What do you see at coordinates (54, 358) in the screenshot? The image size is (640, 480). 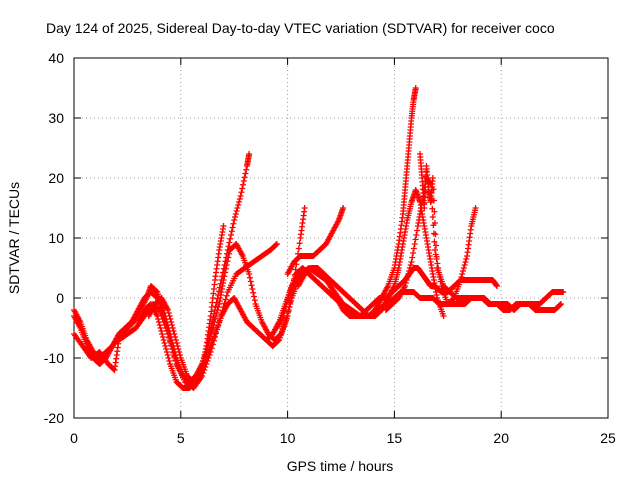 I see `y-tick-label: -10` at bounding box center [54, 358].